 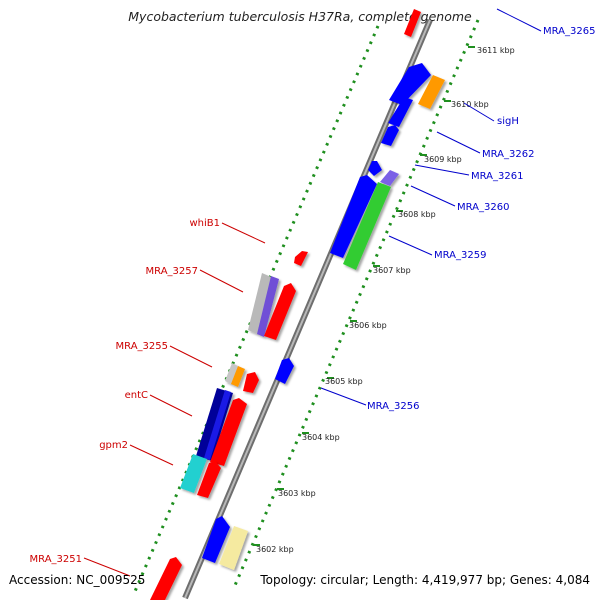 What do you see at coordinates (460, 255) in the screenshot?
I see `gene-label-MRA_3259: MRA_3259` at bounding box center [460, 255].